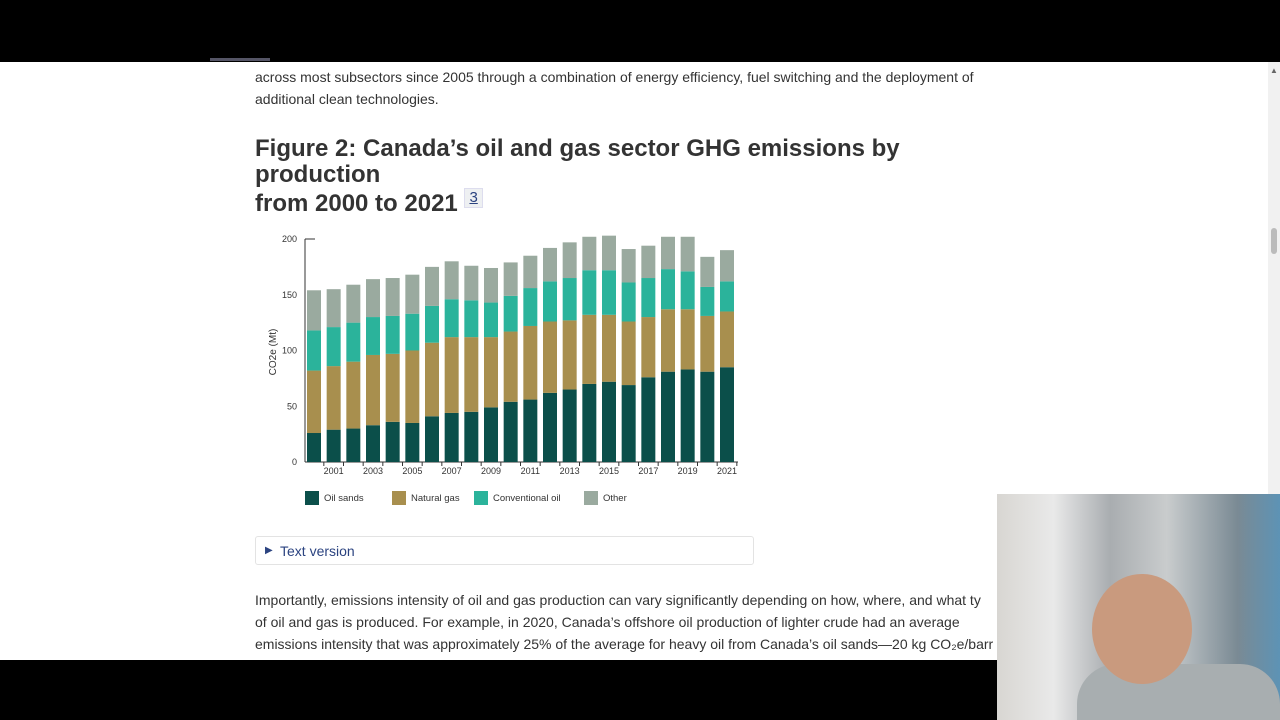 This screenshot has height=720, width=1280. I want to click on legend-swatch, so click(399, 498).